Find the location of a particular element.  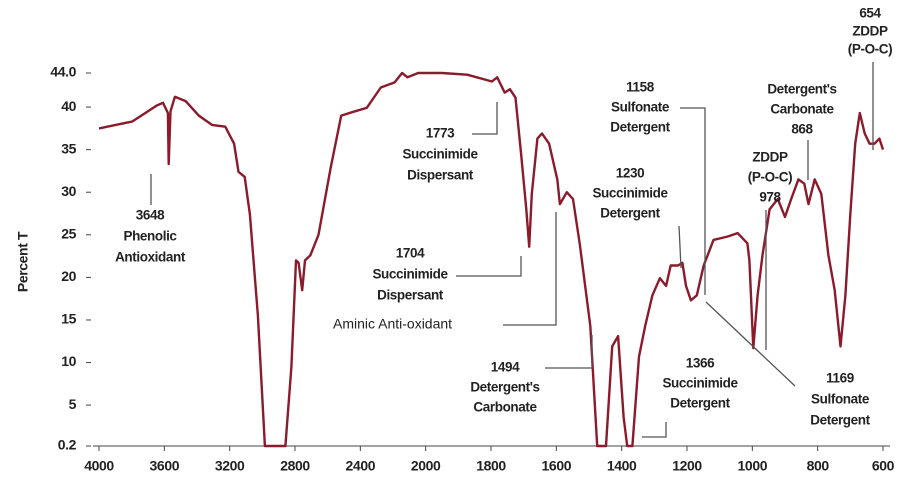

y-tick-label: 25 is located at coordinates (68, 234).